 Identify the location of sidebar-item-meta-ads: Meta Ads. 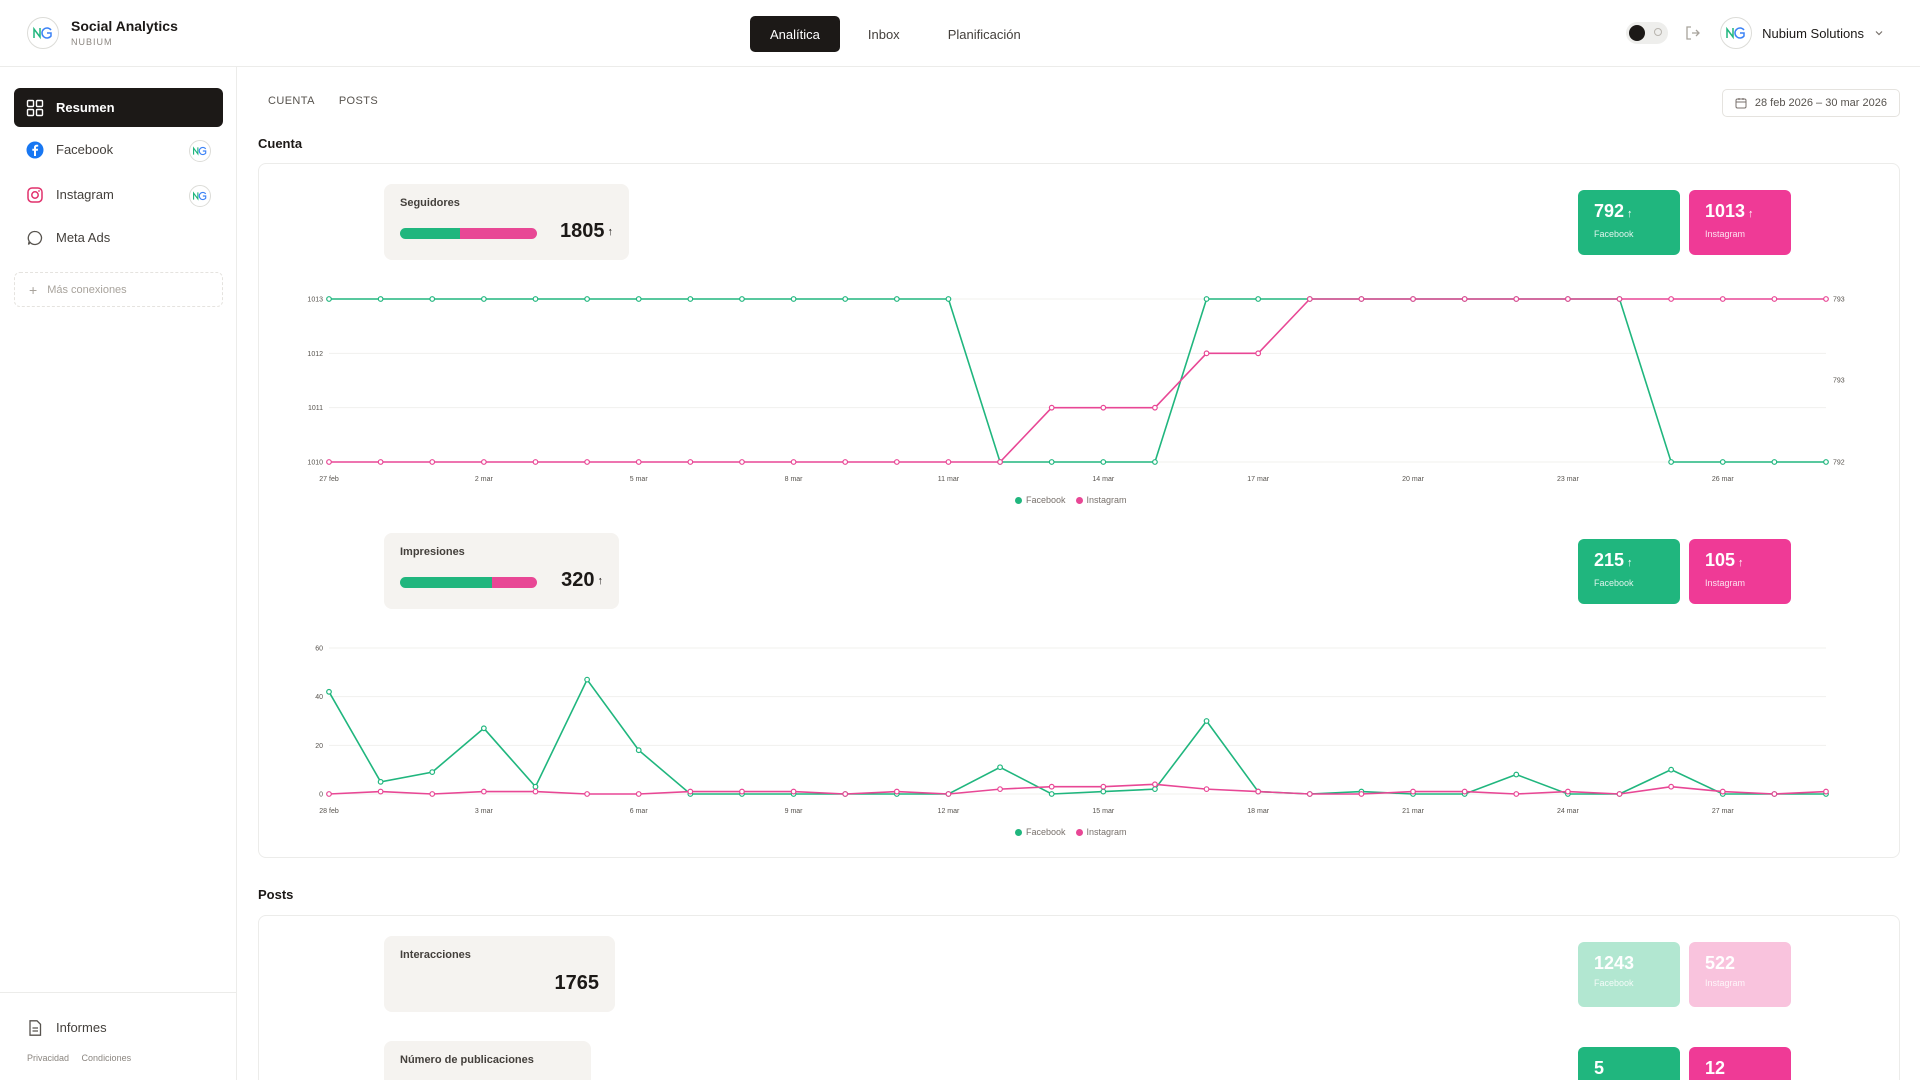
(118, 237).